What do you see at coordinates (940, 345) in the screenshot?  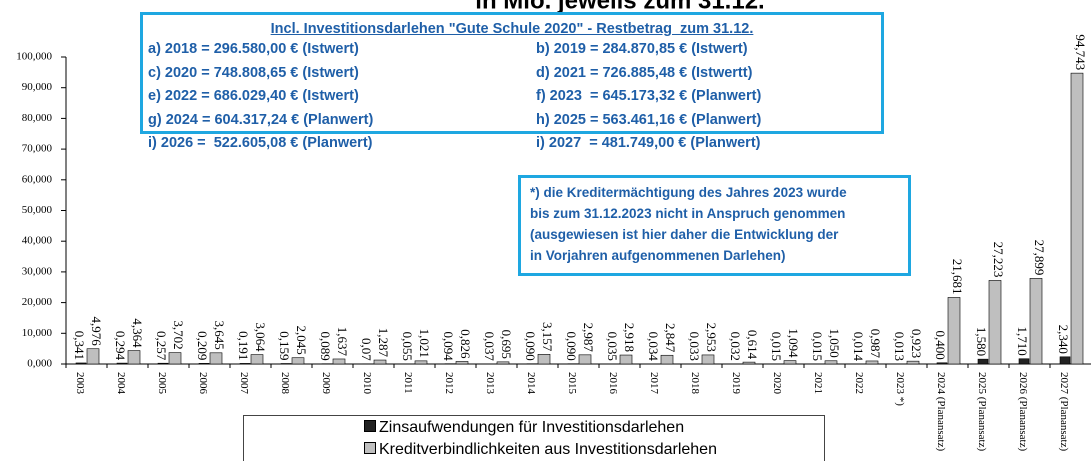 I see `value-label: 0,400` at bounding box center [940, 345].